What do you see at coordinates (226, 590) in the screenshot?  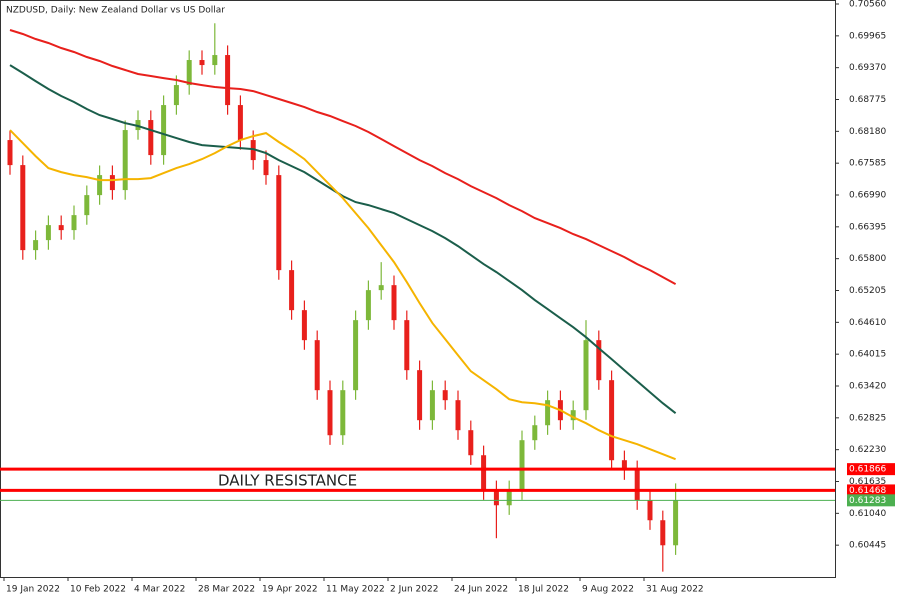 I see `x-tick-label: 28 Mar 2022` at bounding box center [226, 590].